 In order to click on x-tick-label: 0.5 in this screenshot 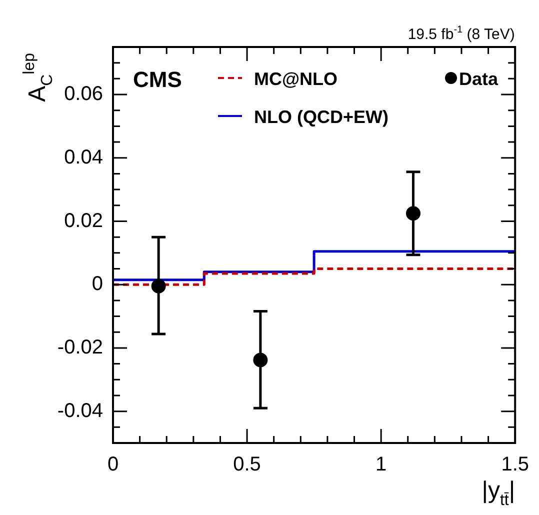, I will do `click(247, 465)`.